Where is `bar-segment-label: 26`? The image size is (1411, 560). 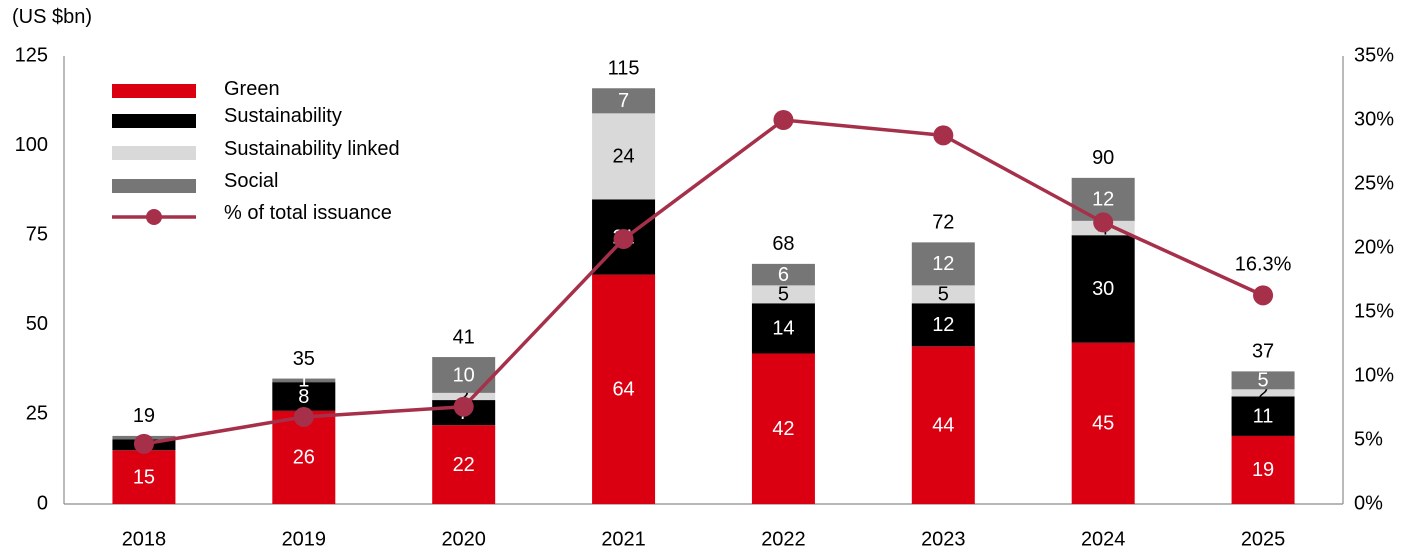 bar-segment-label: 26 is located at coordinates (304, 458).